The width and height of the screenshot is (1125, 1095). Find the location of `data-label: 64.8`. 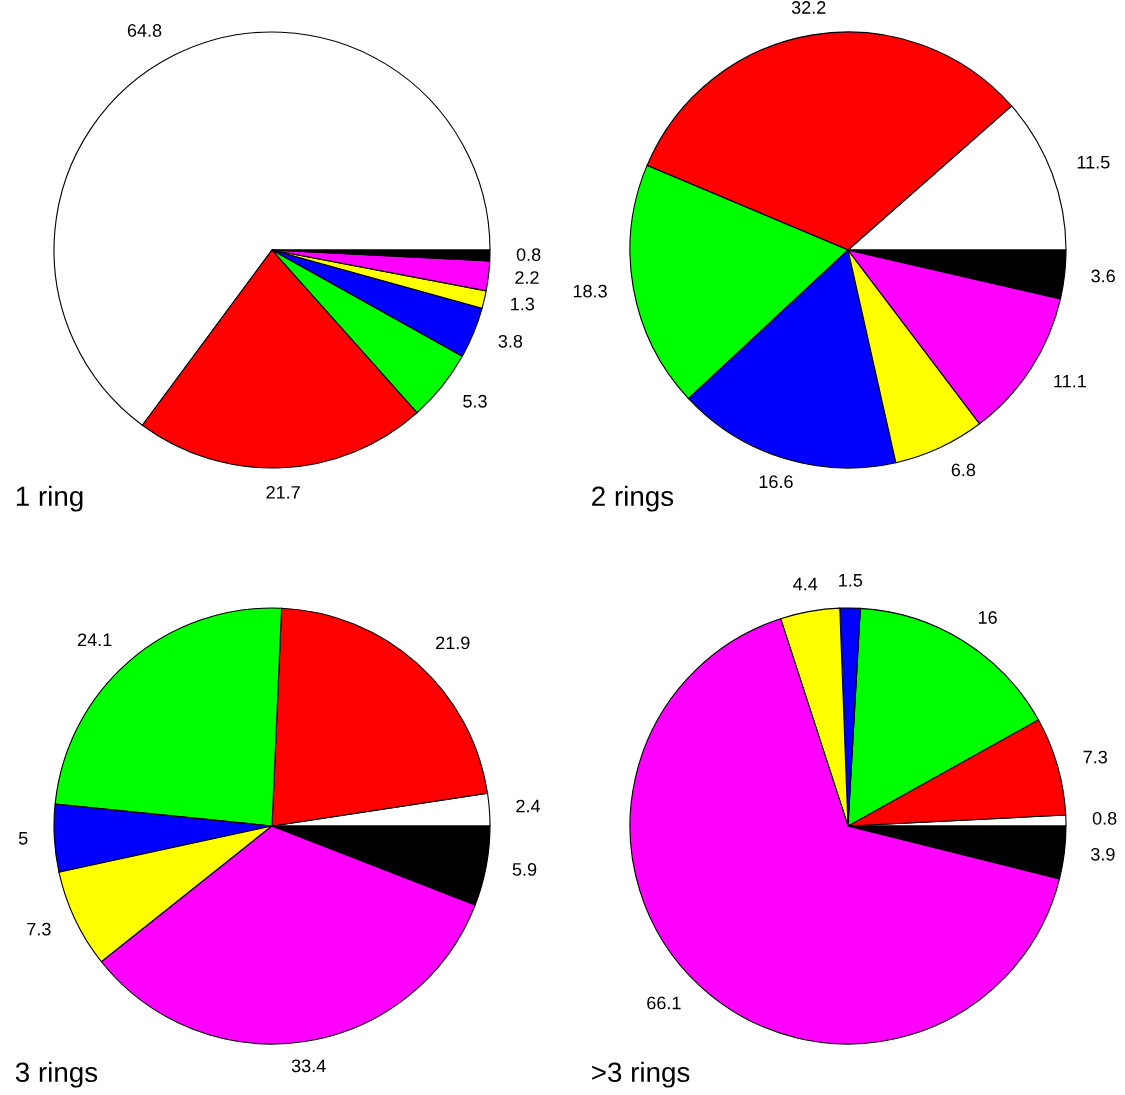

data-label: 64.8 is located at coordinates (144, 30).